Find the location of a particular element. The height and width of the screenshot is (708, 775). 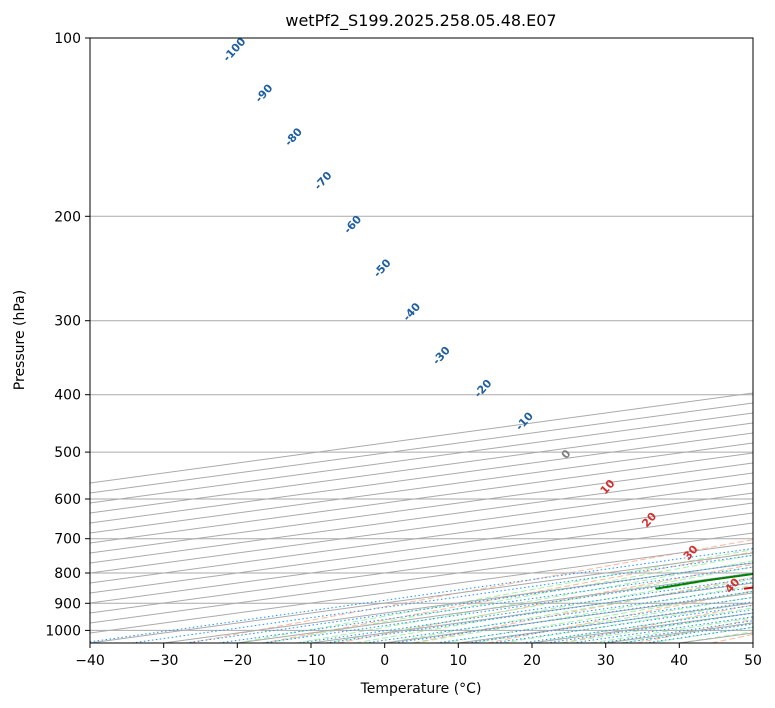

dewpoint-profile is located at coordinates (704, 581).